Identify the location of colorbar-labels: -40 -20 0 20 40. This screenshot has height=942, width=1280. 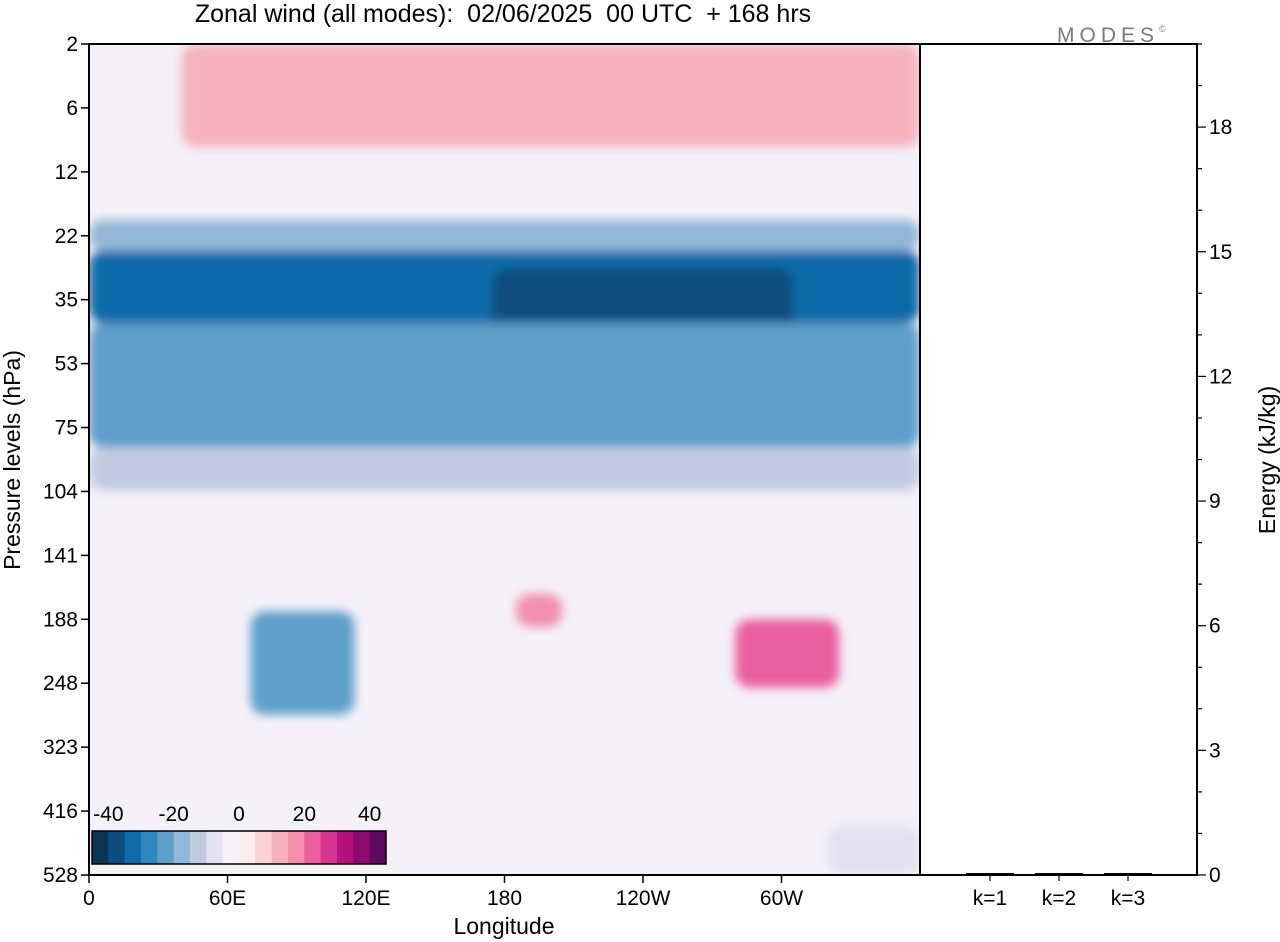
(237, 814).